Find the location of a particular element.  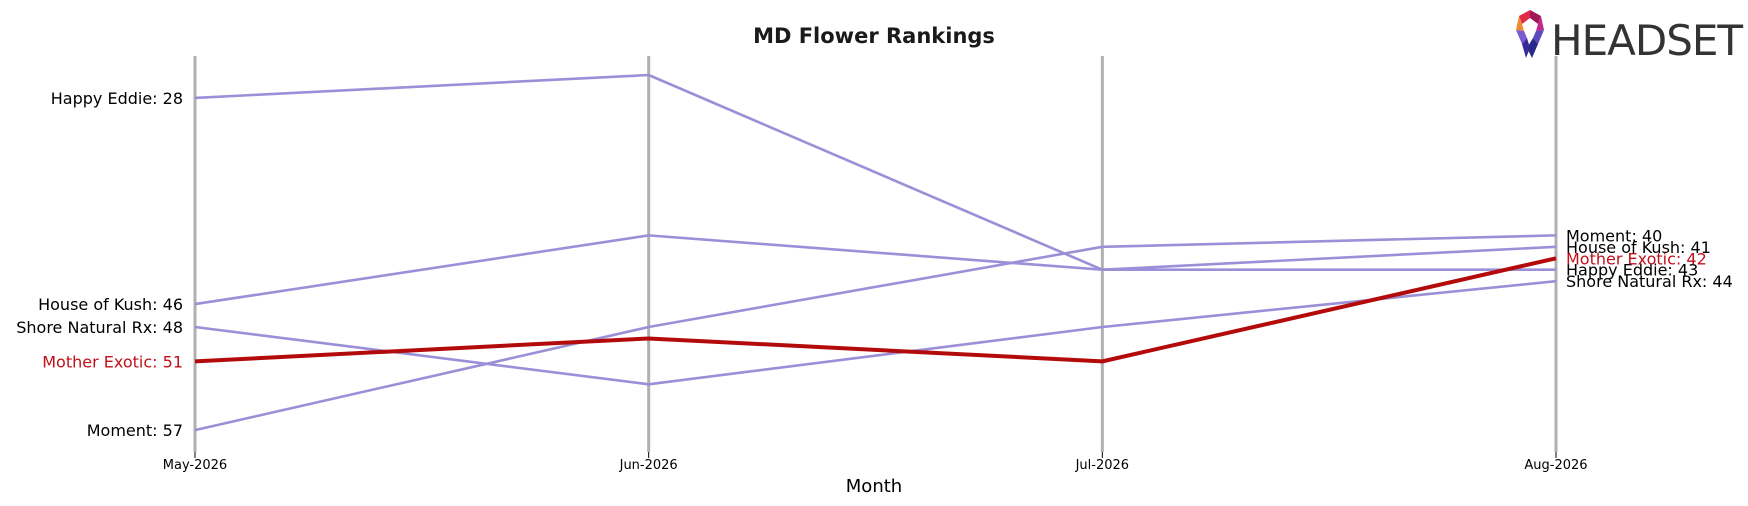

headset-logo: HEADSET is located at coordinates (1630, 37).